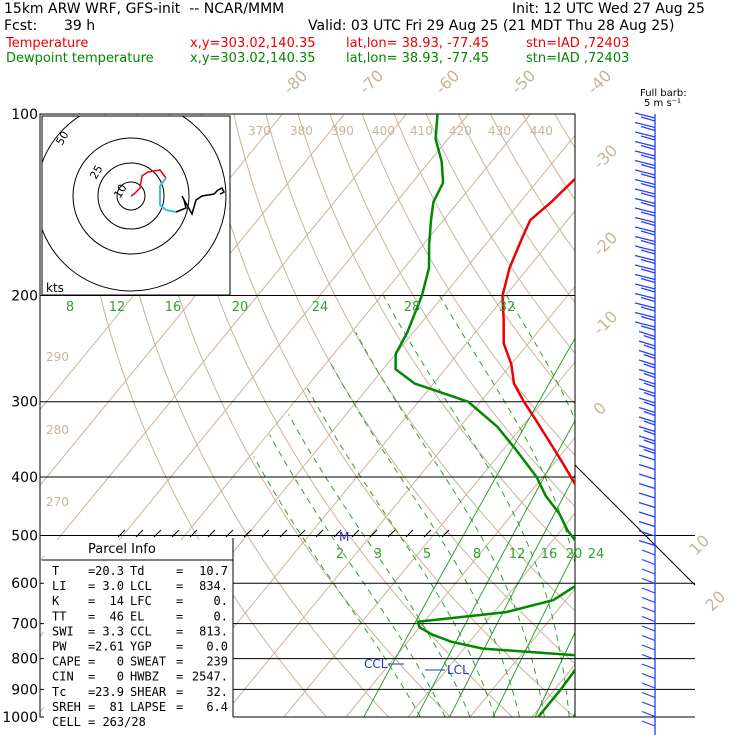 Image resolution: width=740 pixels, height=740 pixels. I want to click on temperature-legend-station: stn=IAD ,72403, so click(578, 43).